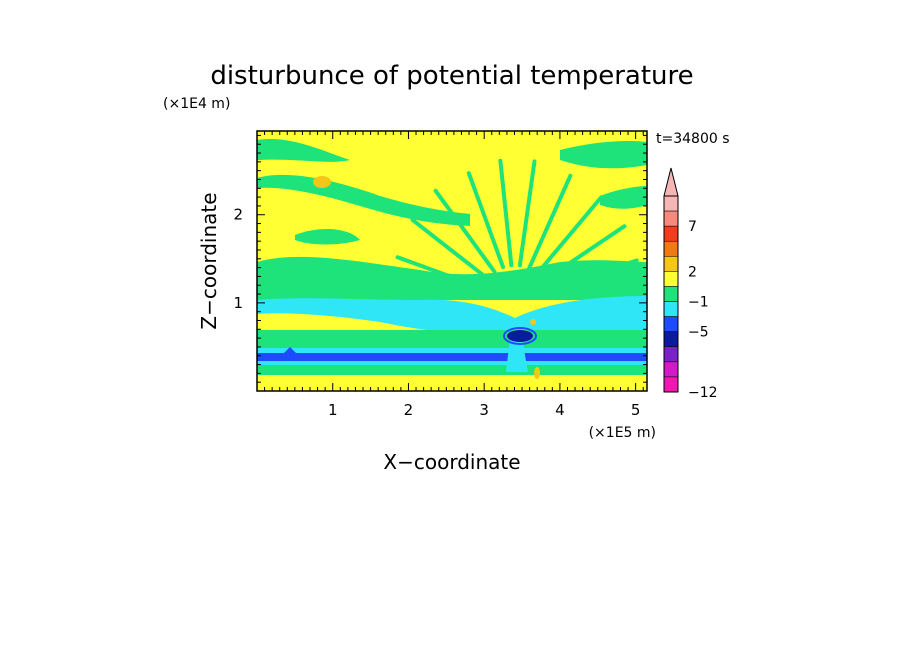 The image size is (904, 654). I want to click on colorbar: 7 2 −1 −5 −12, so click(690, 284).